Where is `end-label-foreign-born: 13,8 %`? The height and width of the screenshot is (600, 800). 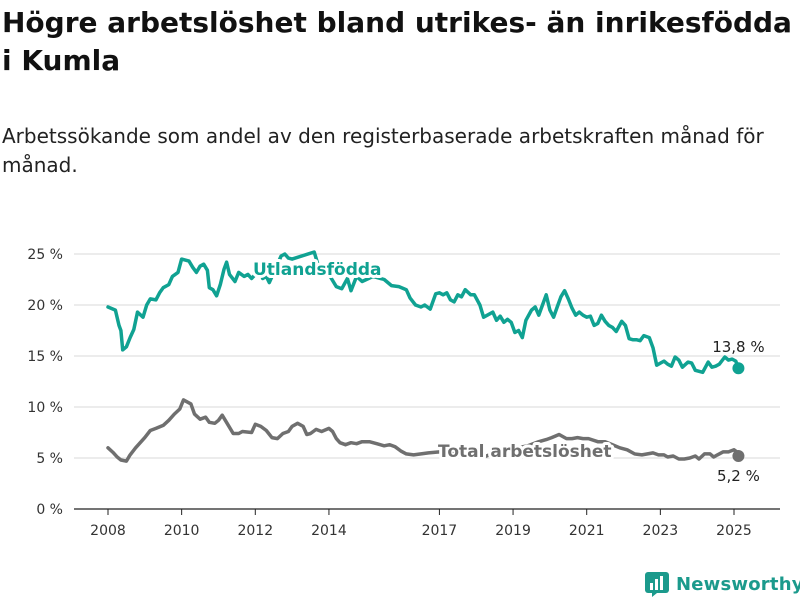
end-label-foreign-born: 13,8 % is located at coordinates (738, 347).